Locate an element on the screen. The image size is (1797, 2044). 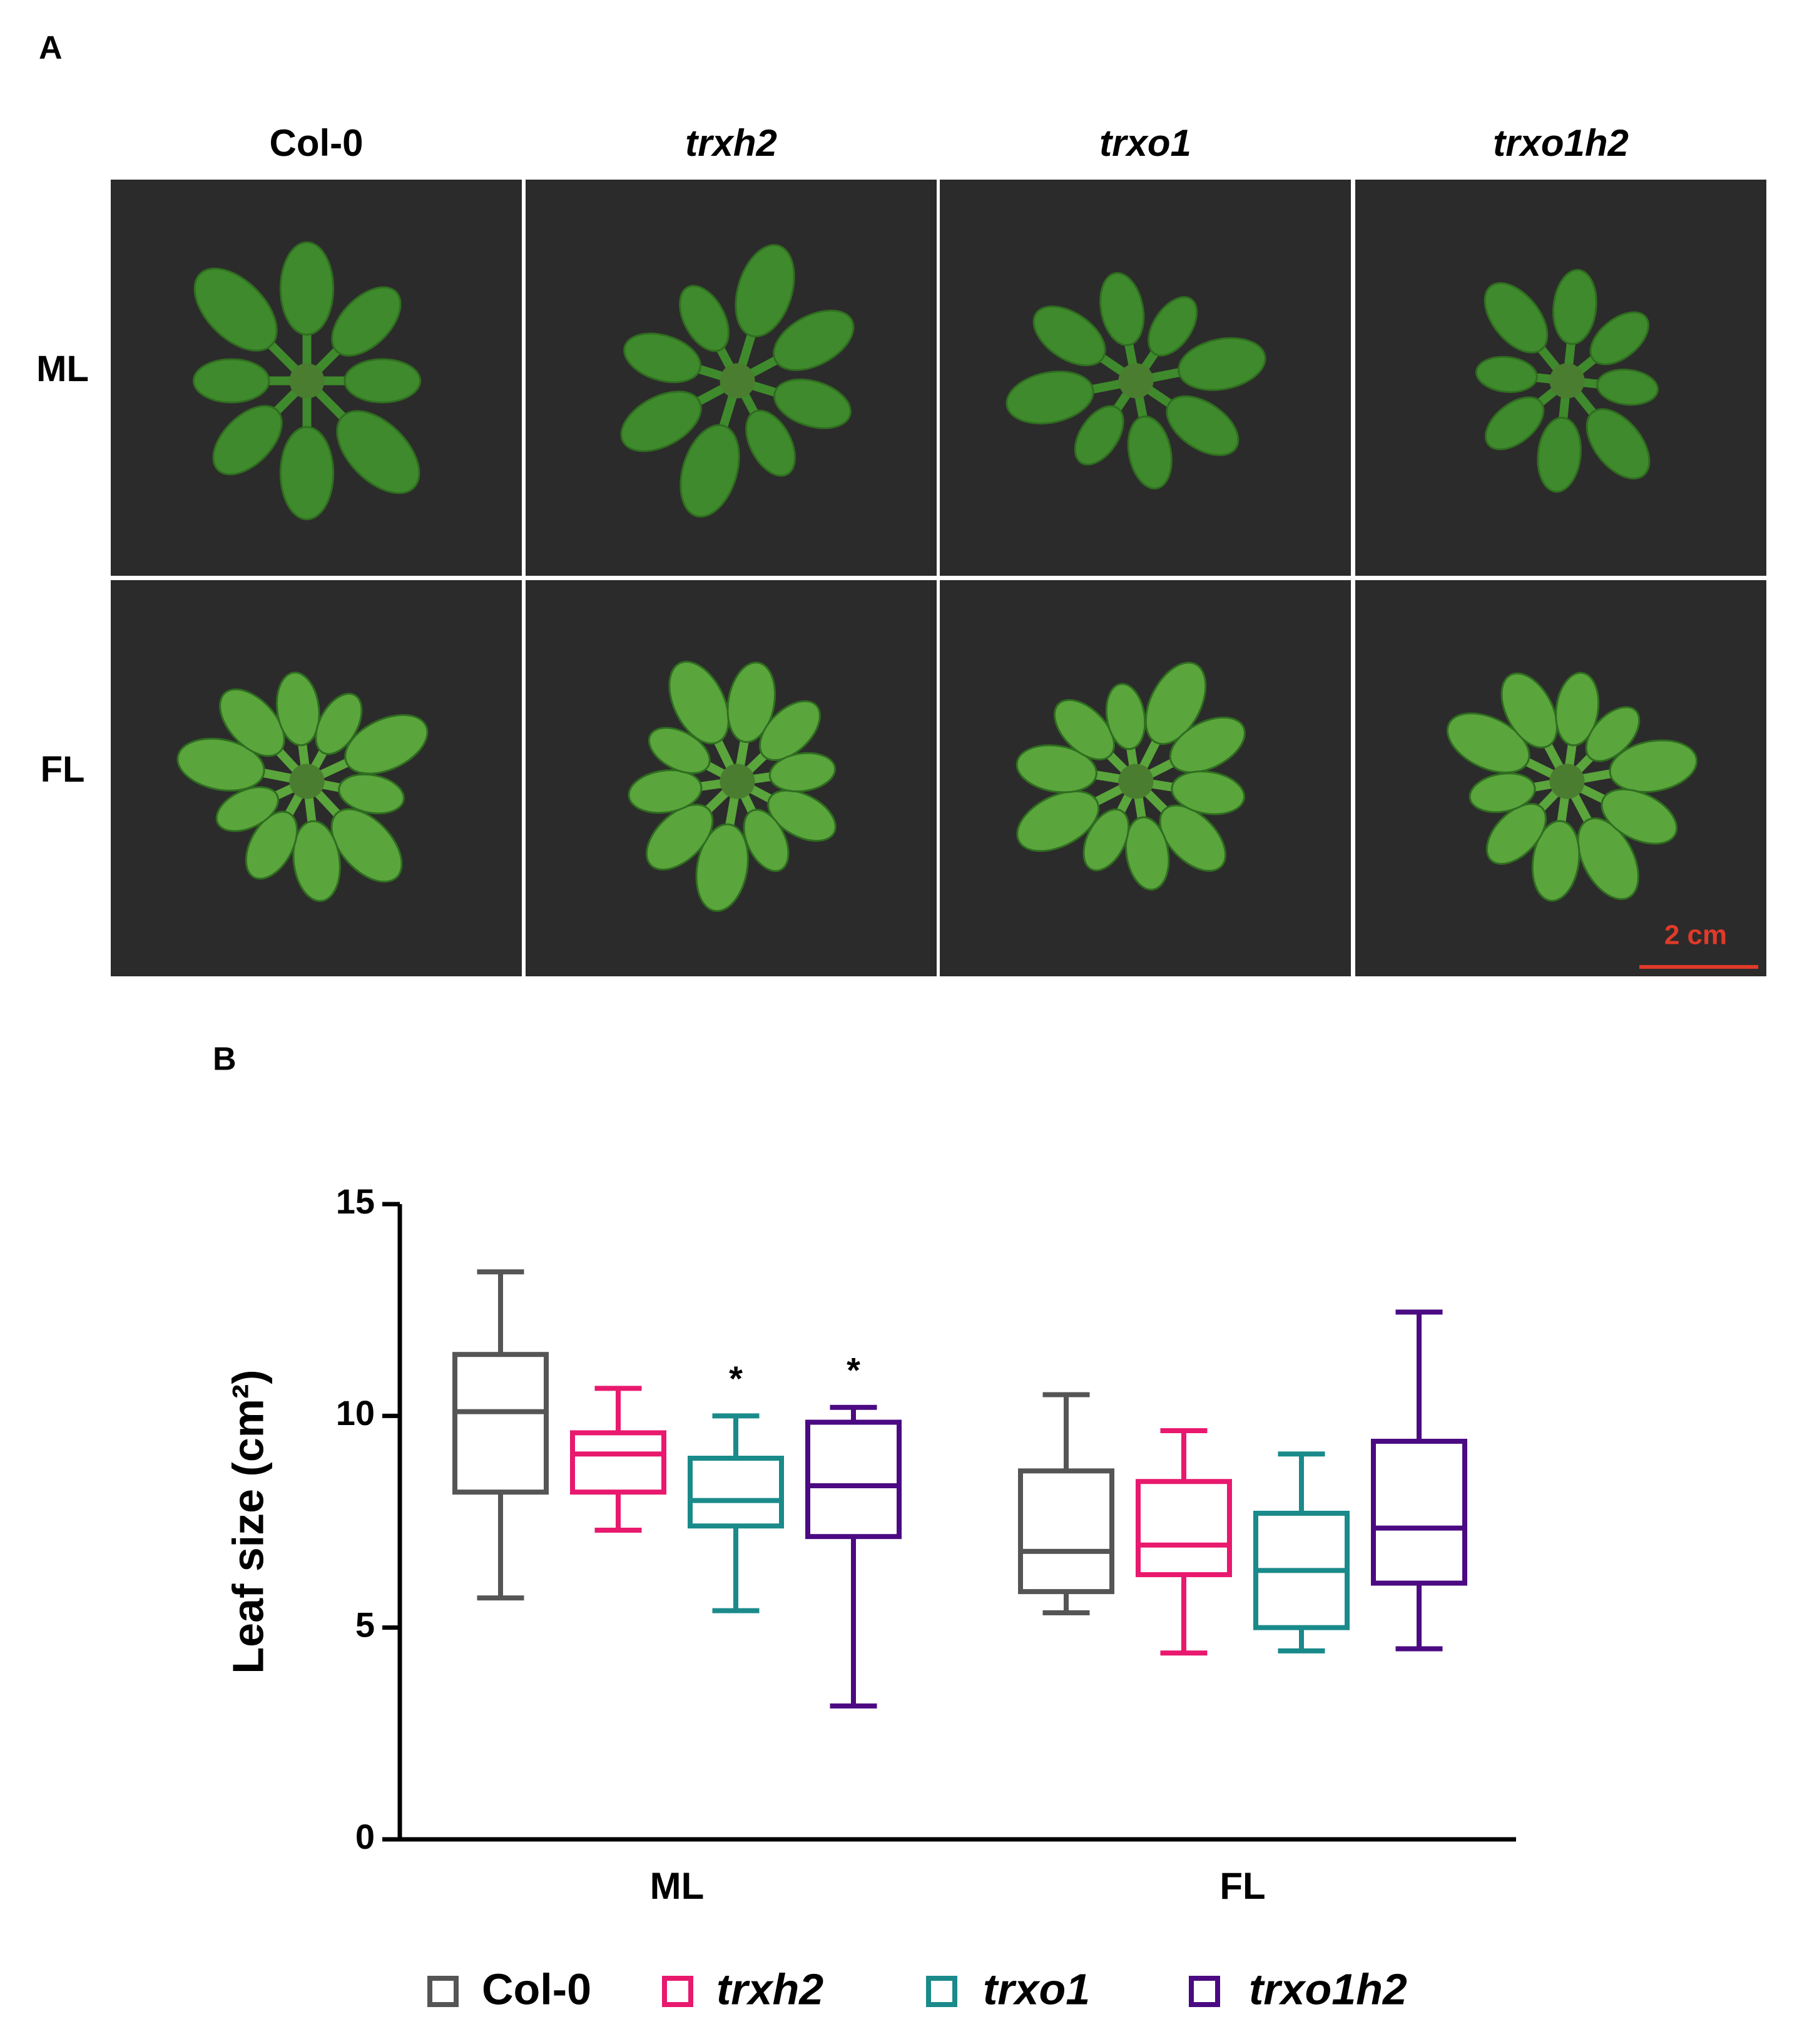
x-tick-label: FL is located at coordinates (1242, 1886).